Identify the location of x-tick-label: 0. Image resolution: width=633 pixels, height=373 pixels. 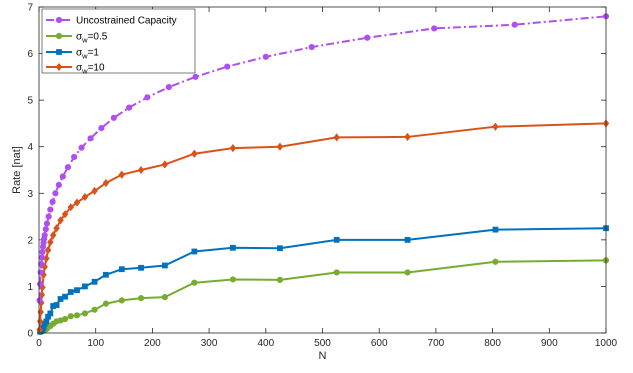
(39, 343).